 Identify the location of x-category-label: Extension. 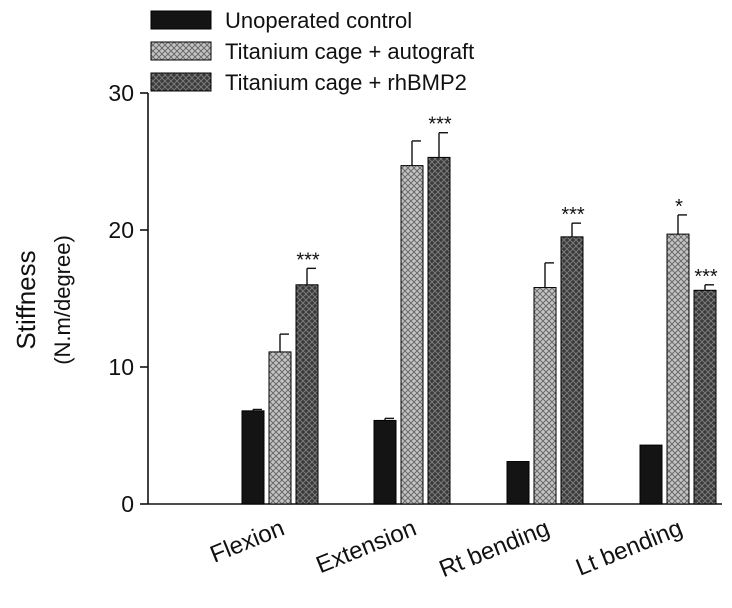
(366, 547).